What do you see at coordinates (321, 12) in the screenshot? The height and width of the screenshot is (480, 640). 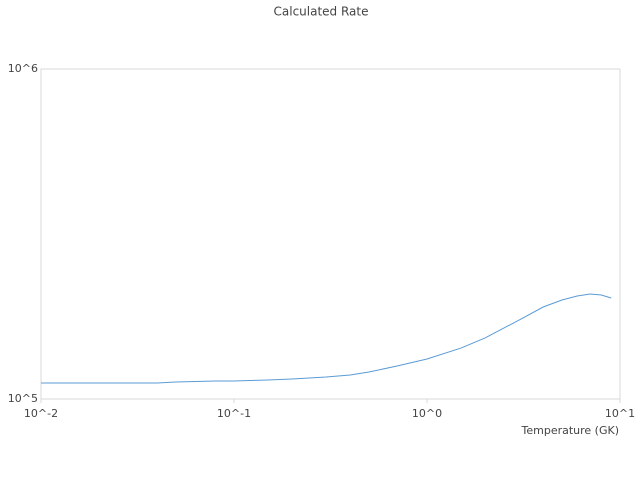 I see `chart-title: Calculated Rate` at bounding box center [321, 12].